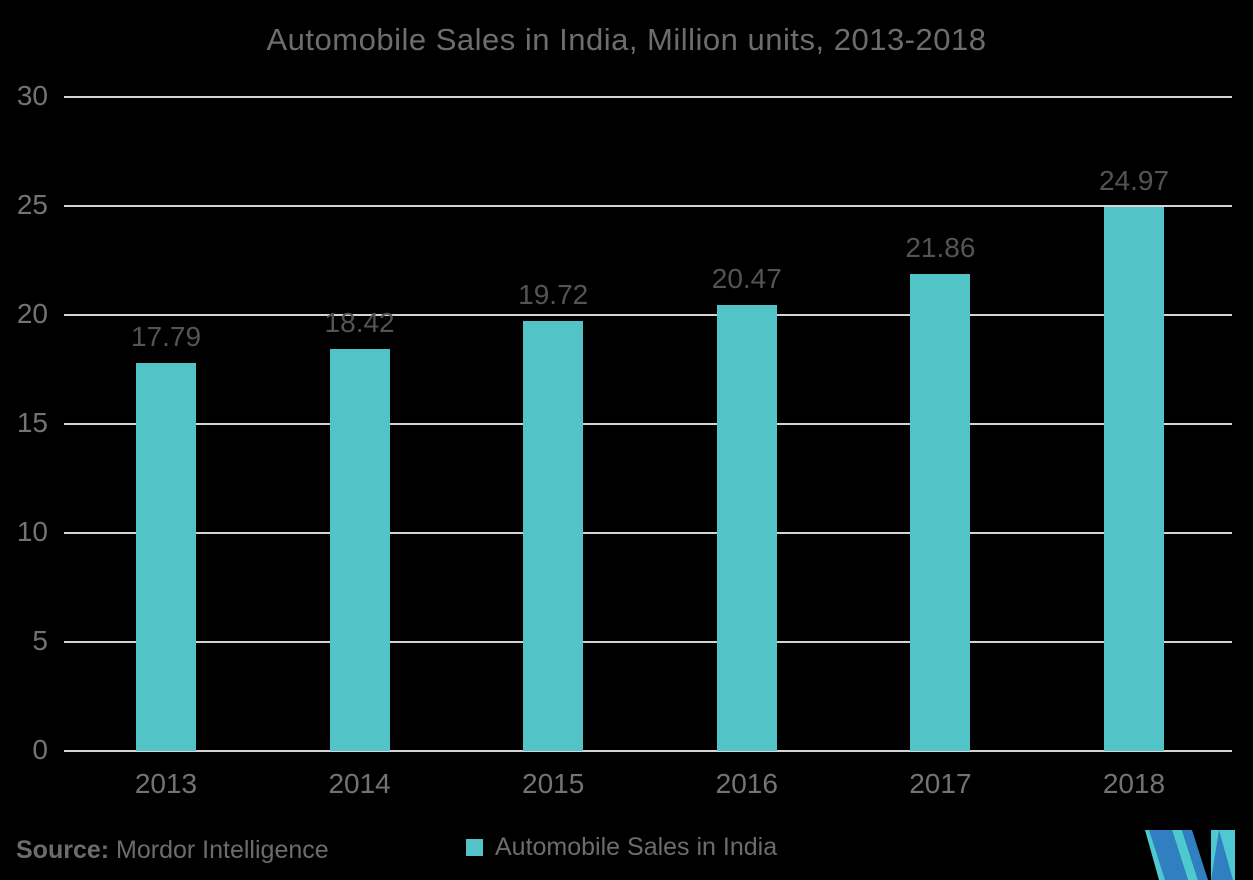 The width and height of the screenshot is (1253, 880). What do you see at coordinates (32, 531) in the screenshot?
I see `y-axis-tick-label: 10` at bounding box center [32, 531].